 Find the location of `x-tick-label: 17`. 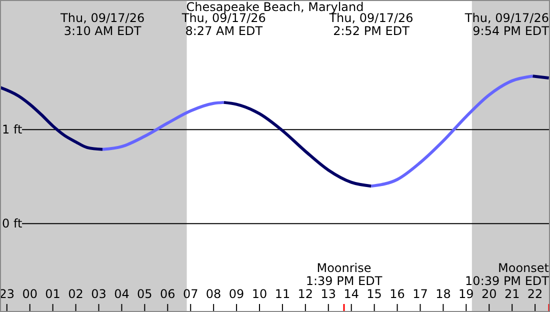

x-tick-label: 17 is located at coordinates (420, 294).